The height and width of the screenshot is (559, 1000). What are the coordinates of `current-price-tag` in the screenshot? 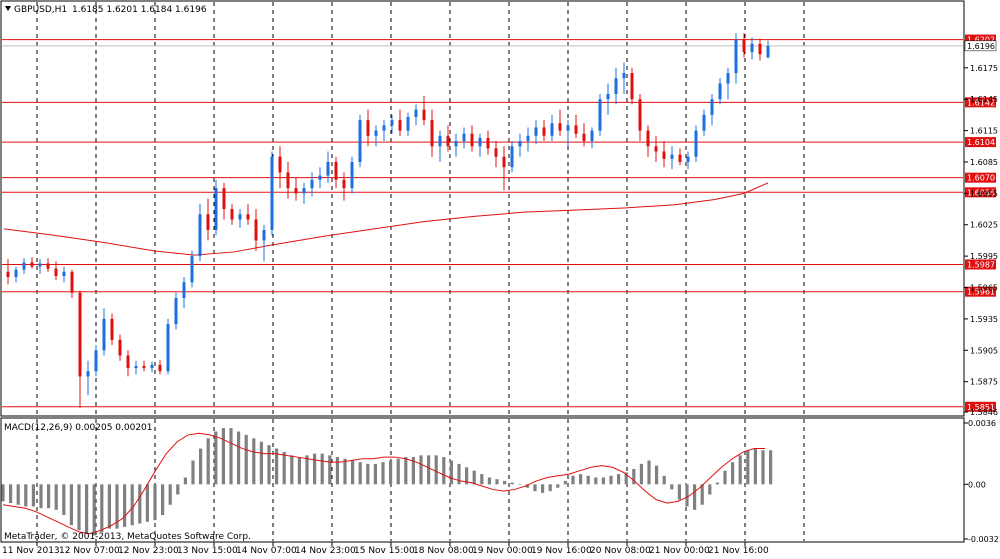 It's located at (980, 46).